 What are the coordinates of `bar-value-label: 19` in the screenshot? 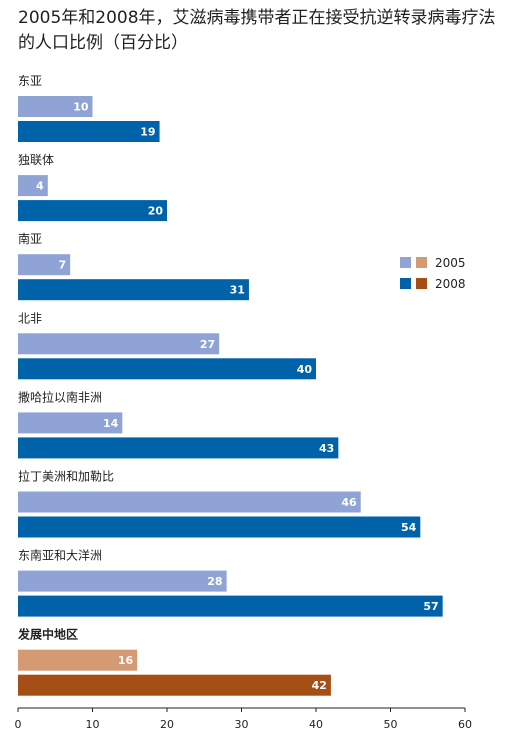 It's located at (147, 132).